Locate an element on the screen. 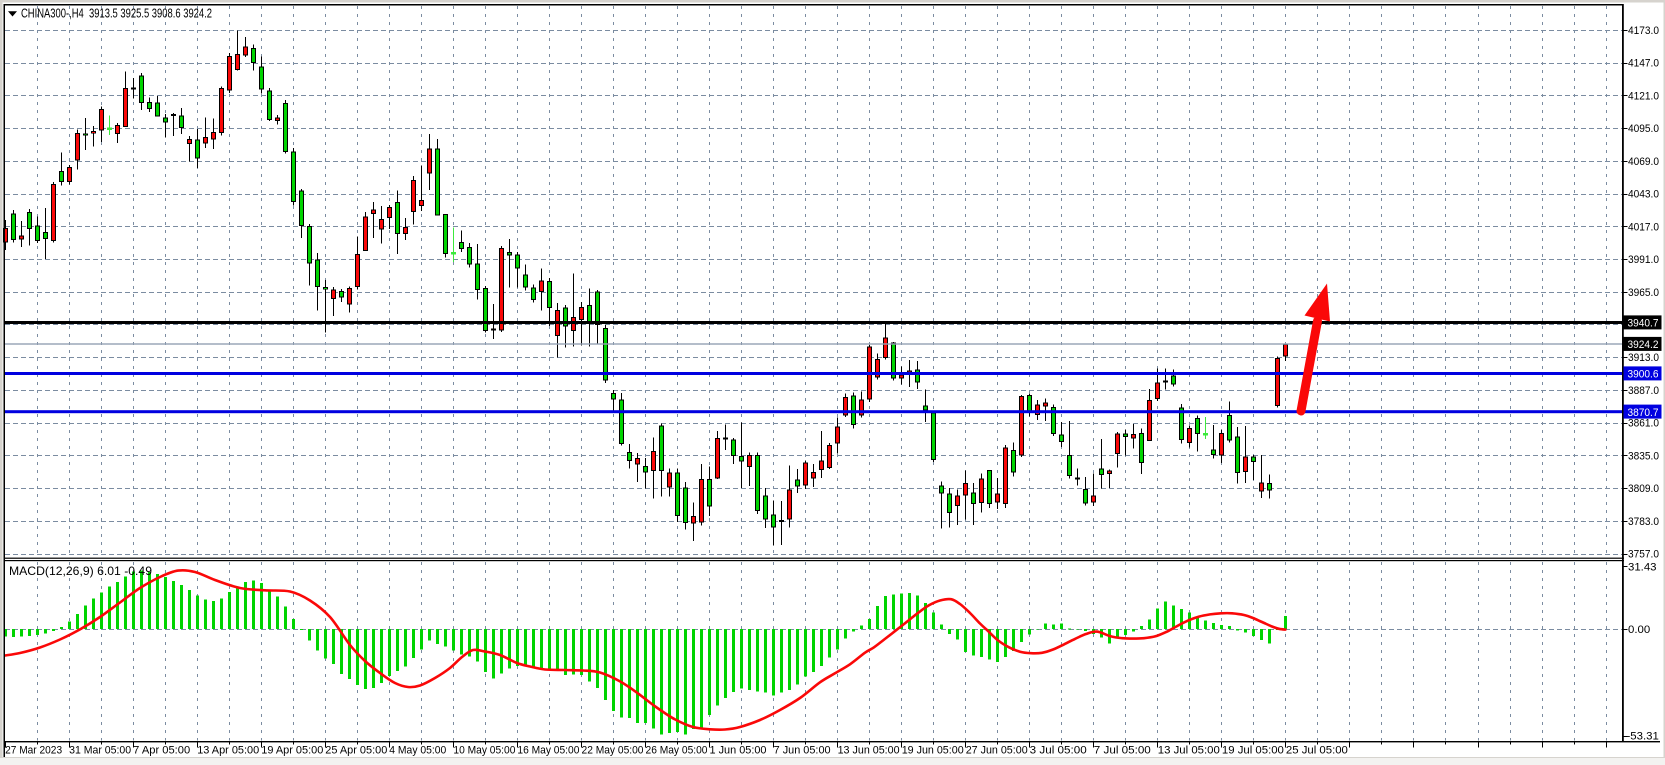 Image resolution: width=1665 pixels, height=765 pixels. svg-text: 4043.0 is located at coordinates (1643, 195).